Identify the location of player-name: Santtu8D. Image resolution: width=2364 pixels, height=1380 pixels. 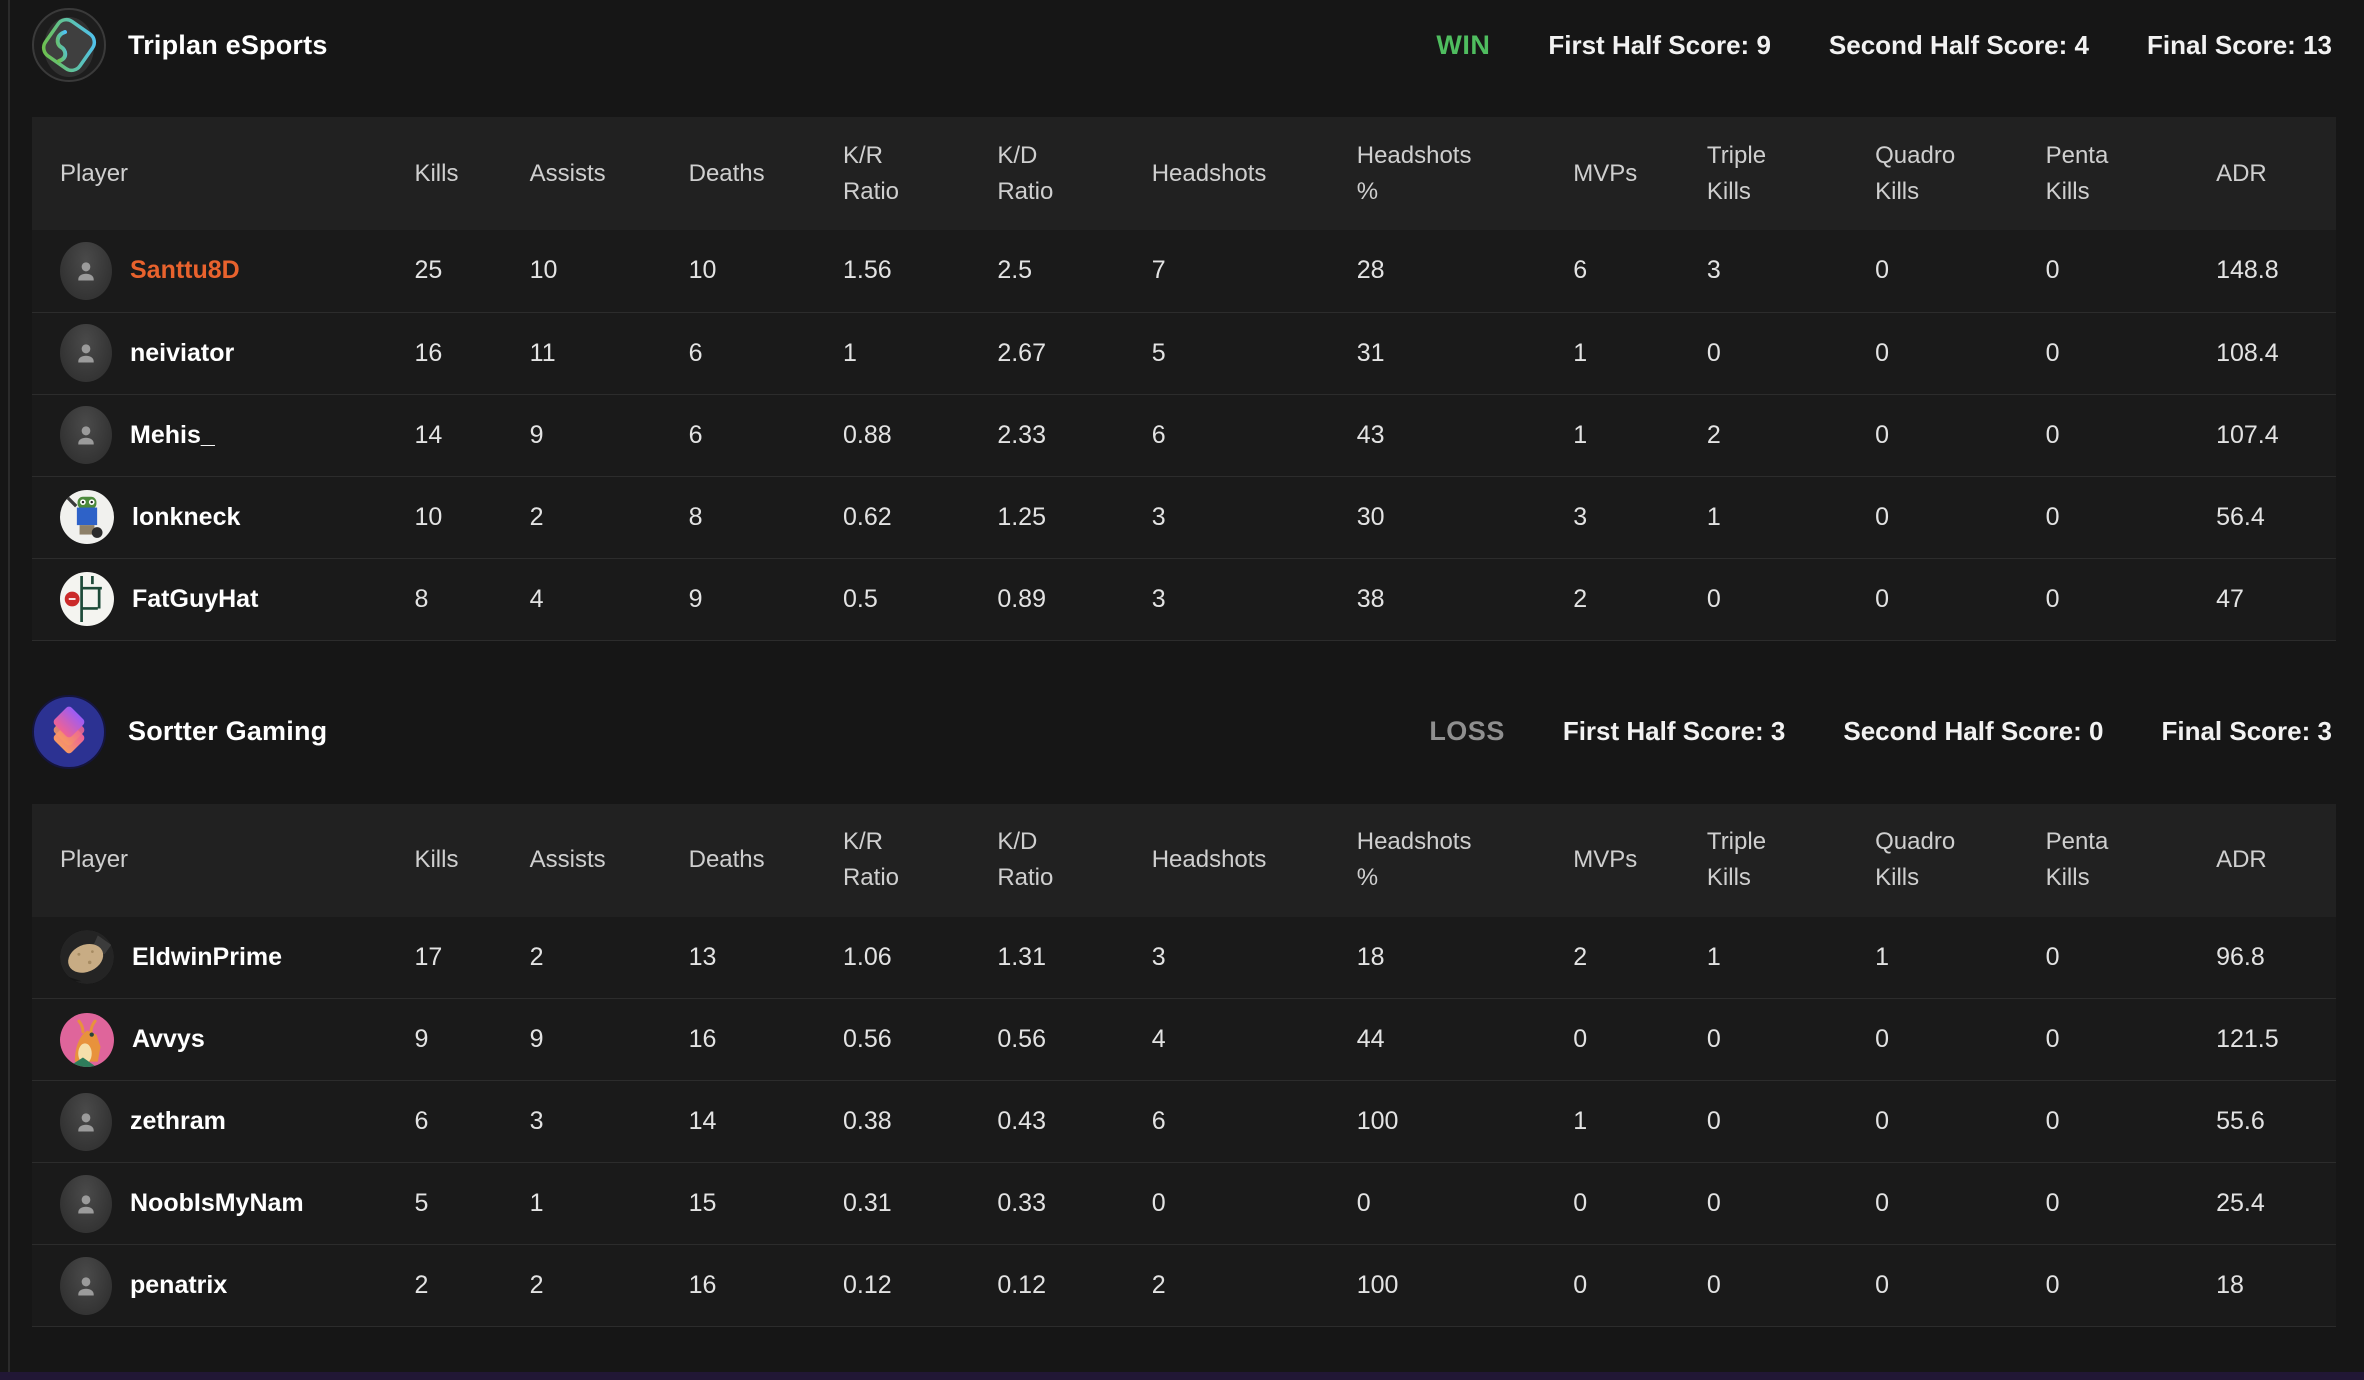
(185, 270).